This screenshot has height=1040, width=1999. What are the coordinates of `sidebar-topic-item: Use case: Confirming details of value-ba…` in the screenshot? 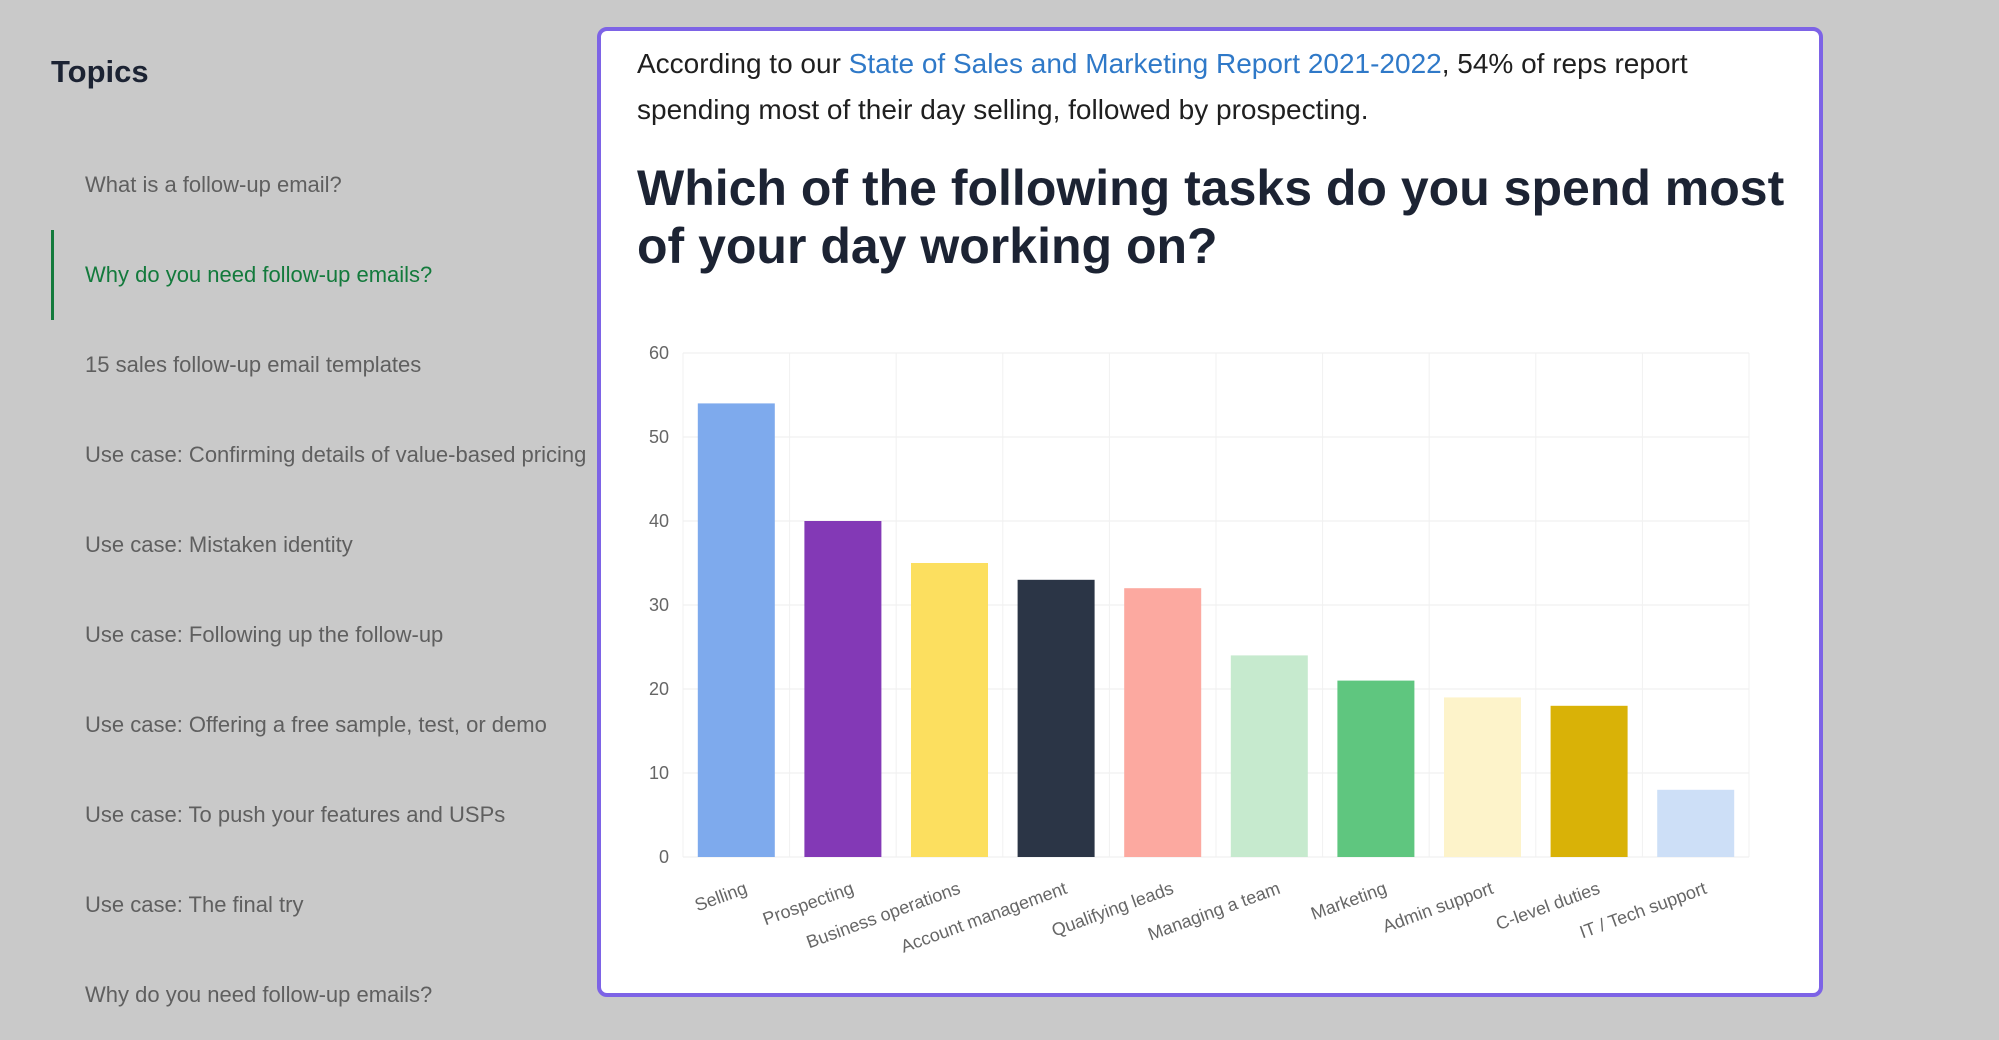 It's located at (336, 454).